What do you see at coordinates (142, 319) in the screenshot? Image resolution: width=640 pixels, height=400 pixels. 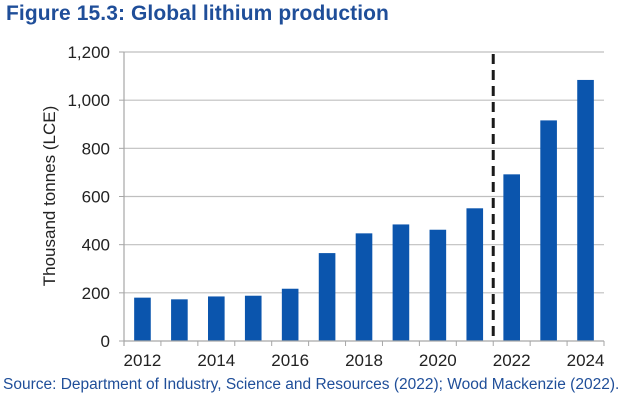 I see `bar-2012` at bounding box center [142, 319].